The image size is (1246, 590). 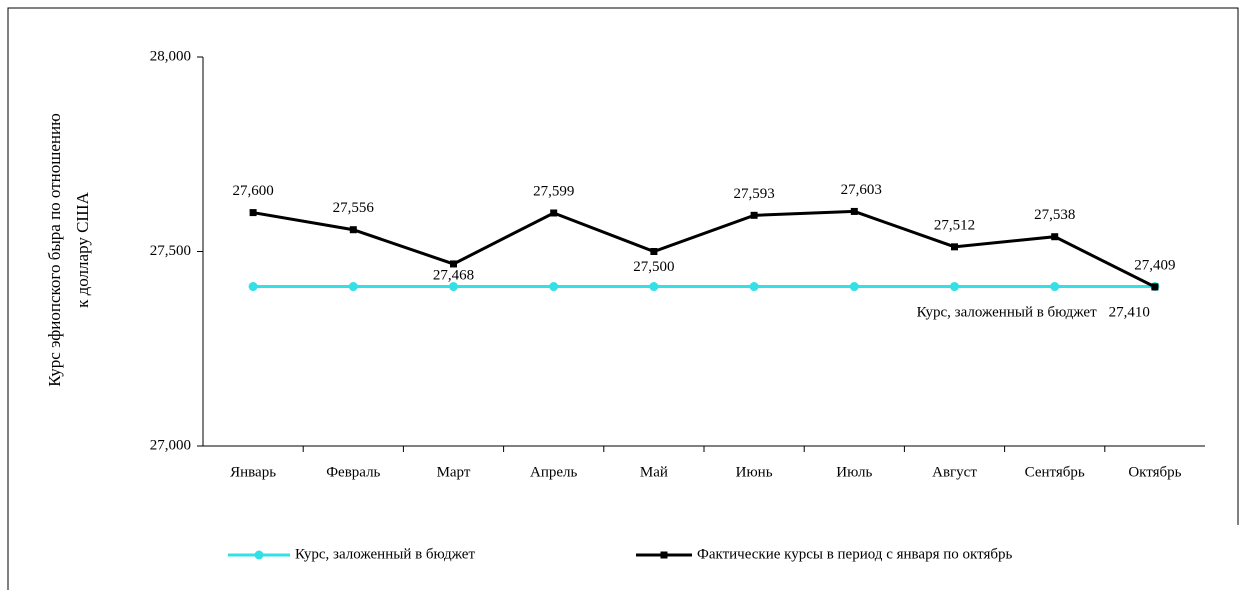 What do you see at coordinates (1129, 313) in the screenshot?
I see `data-label-value: 27,410` at bounding box center [1129, 313].